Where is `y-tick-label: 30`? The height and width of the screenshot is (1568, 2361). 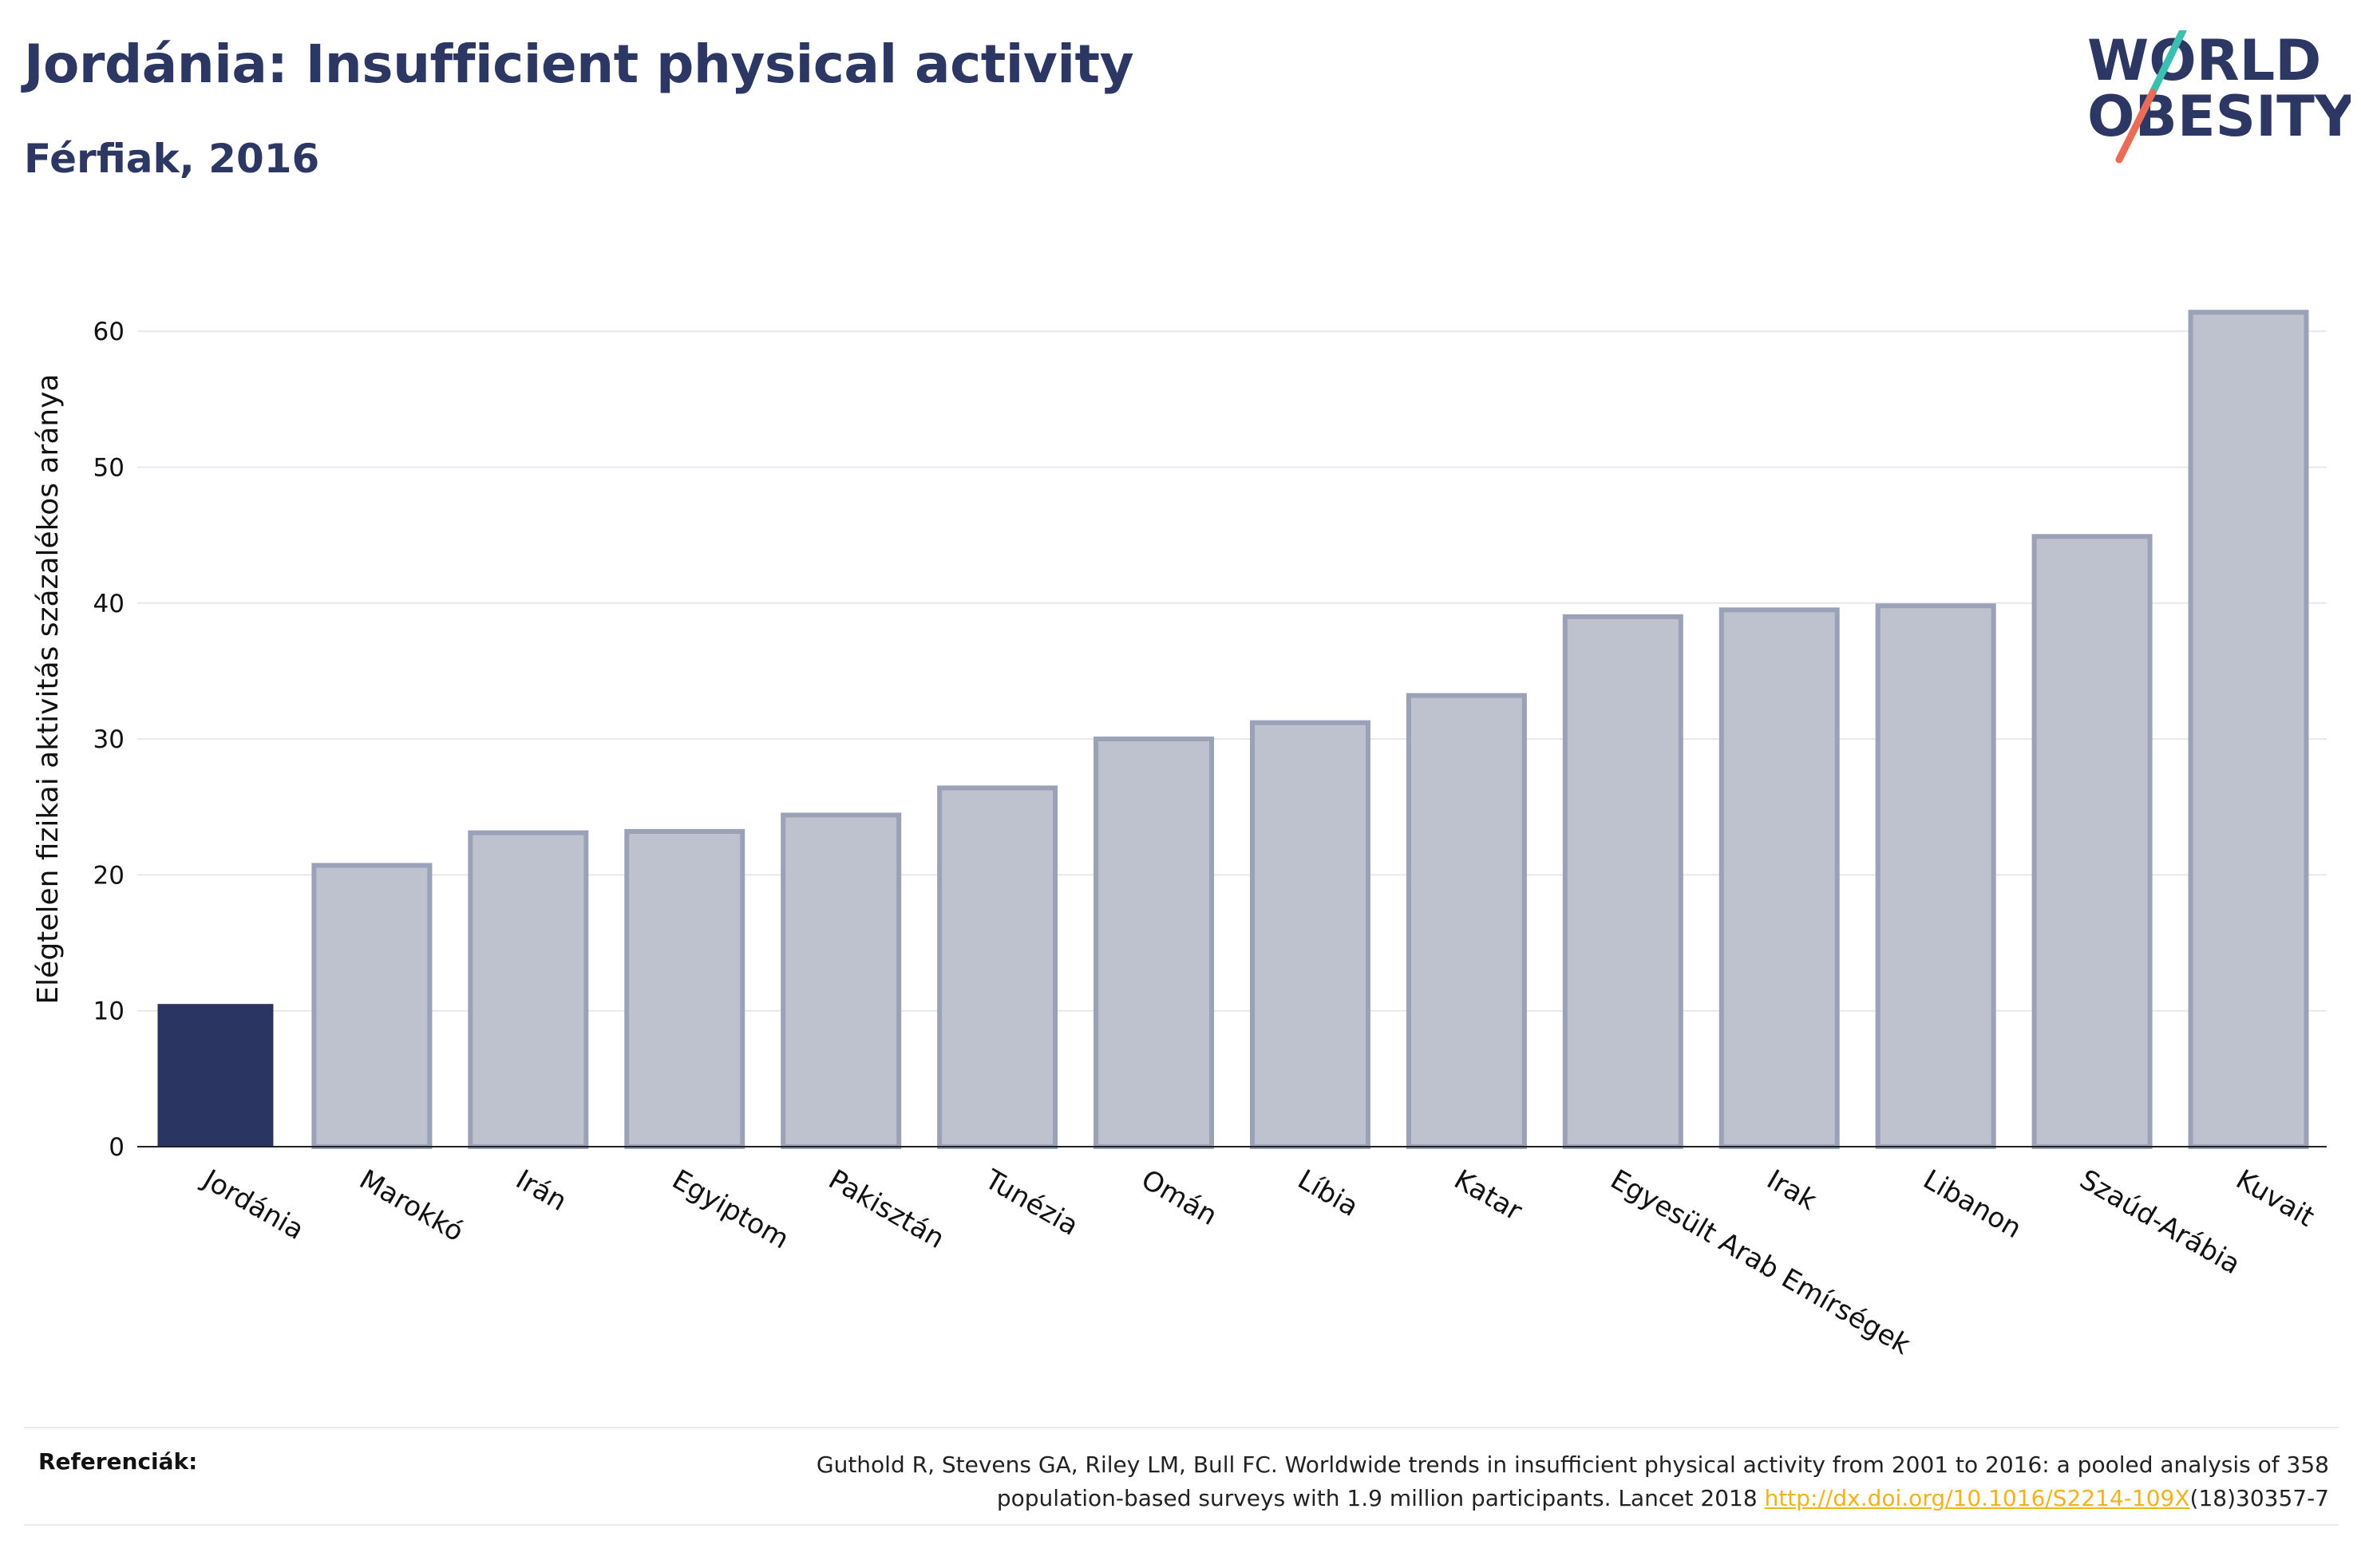 y-tick-label: 30 is located at coordinates (109, 739).